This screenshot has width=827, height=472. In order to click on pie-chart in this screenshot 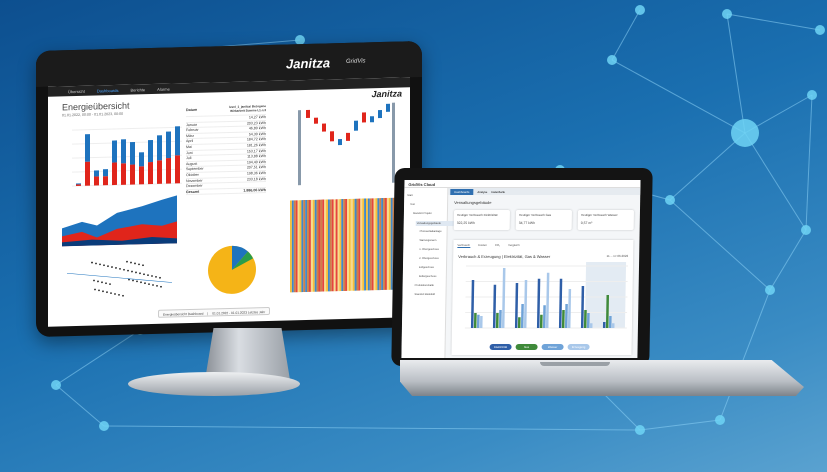, I will do `click(232, 269)`.